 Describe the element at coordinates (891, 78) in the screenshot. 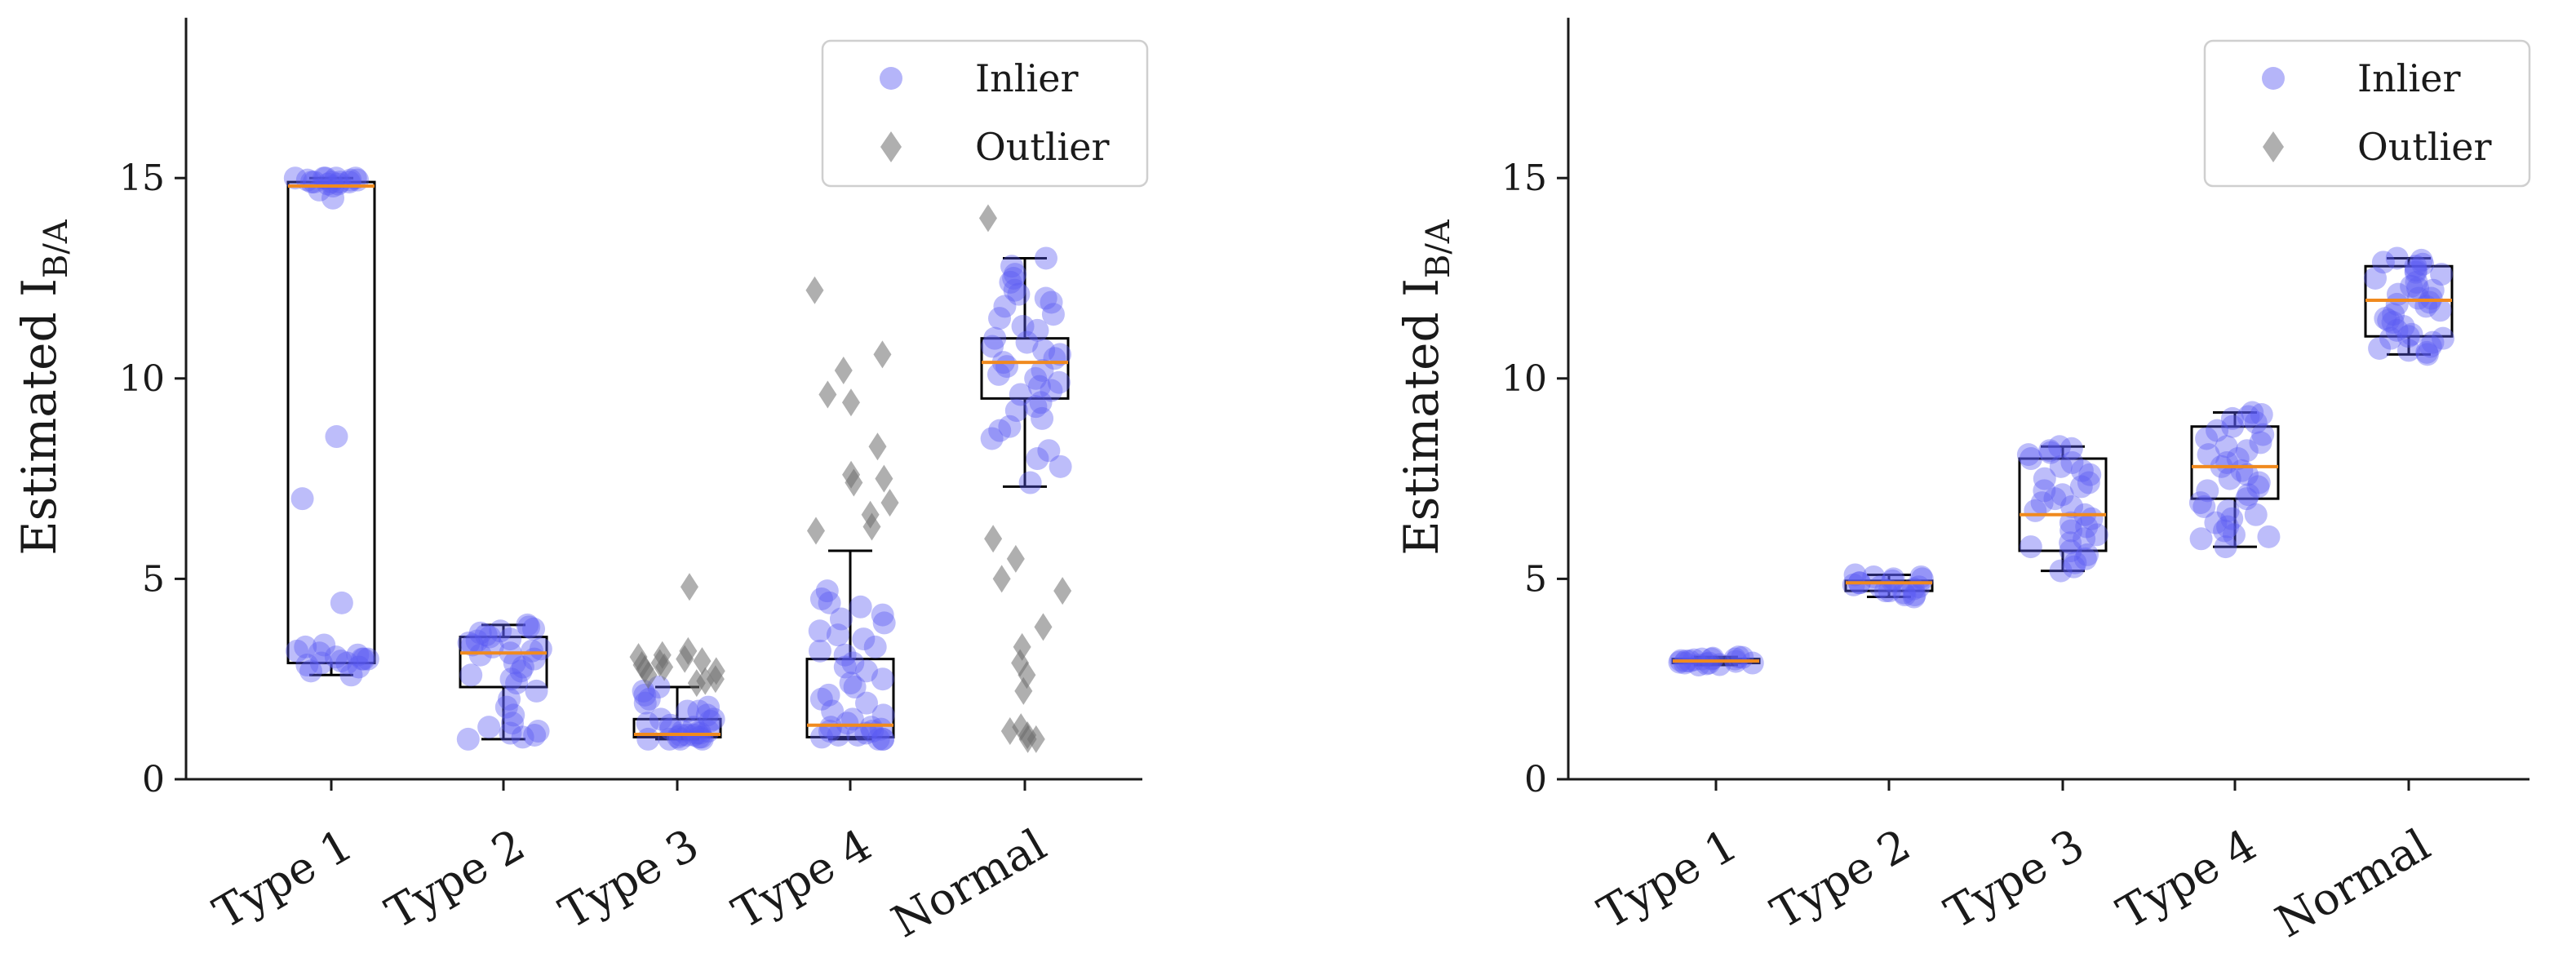

I see `legend-inlier-marker-left` at that location.